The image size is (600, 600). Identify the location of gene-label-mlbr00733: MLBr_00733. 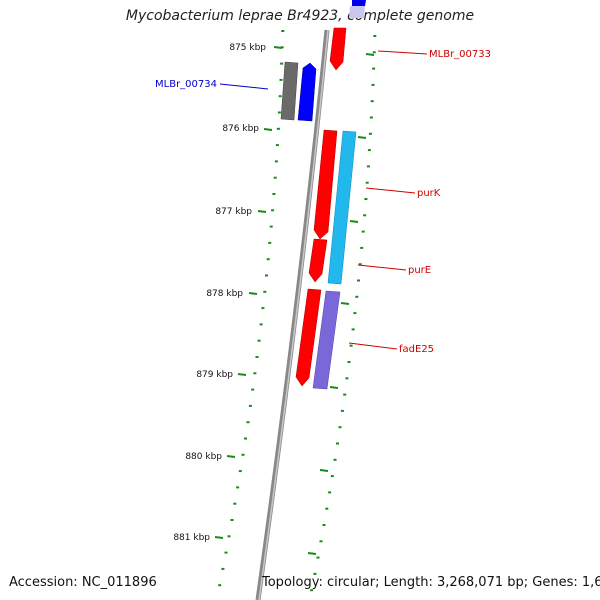
(460, 54).